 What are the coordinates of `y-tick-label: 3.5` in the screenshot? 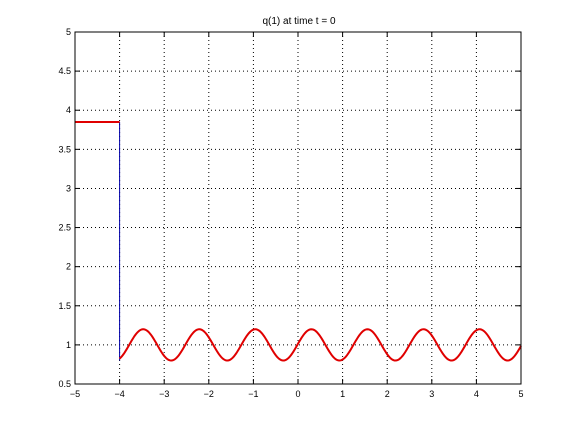 It's located at (64, 149).